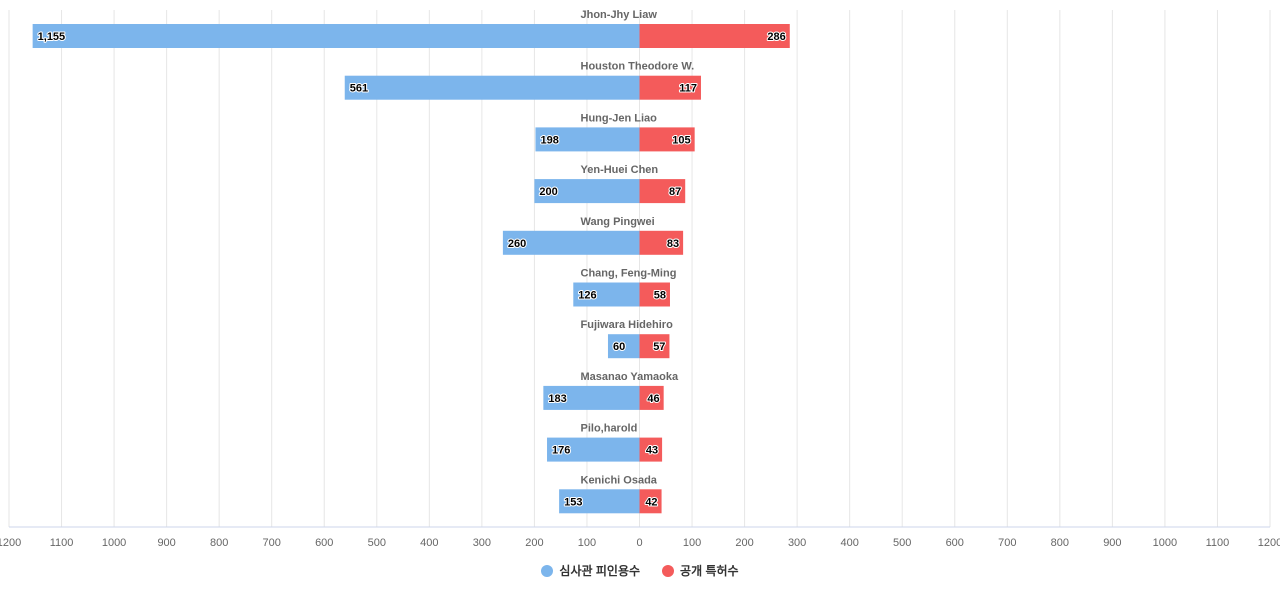  What do you see at coordinates (673, 244) in the screenshot?
I see `data-label: 83` at bounding box center [673, 244].